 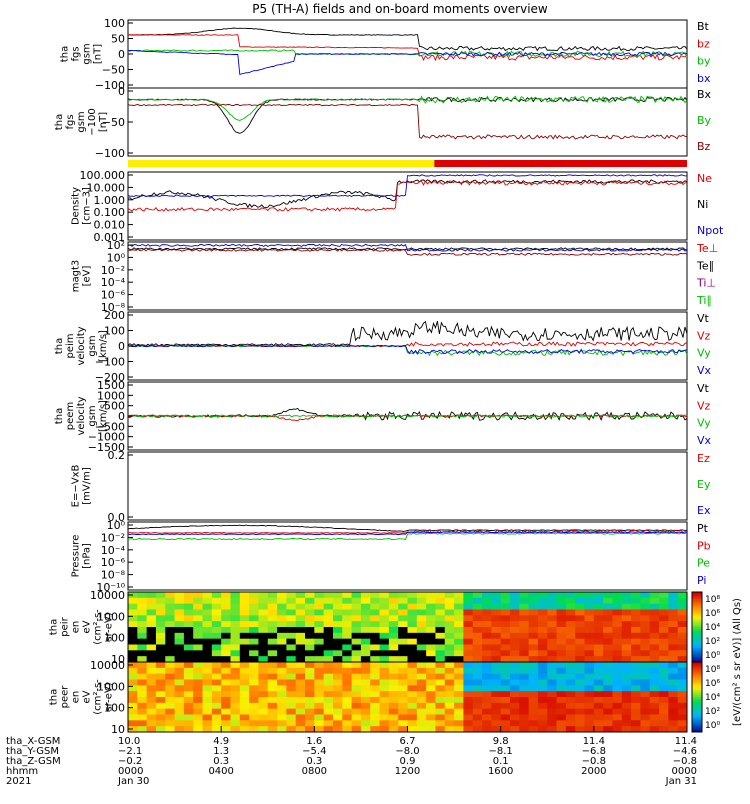 What do you see at coordinates (81, 345) in the screenshot?
I see `y-axis-label: thapeimvelocitygsm[km/s]` at bounding box center [81, 345].